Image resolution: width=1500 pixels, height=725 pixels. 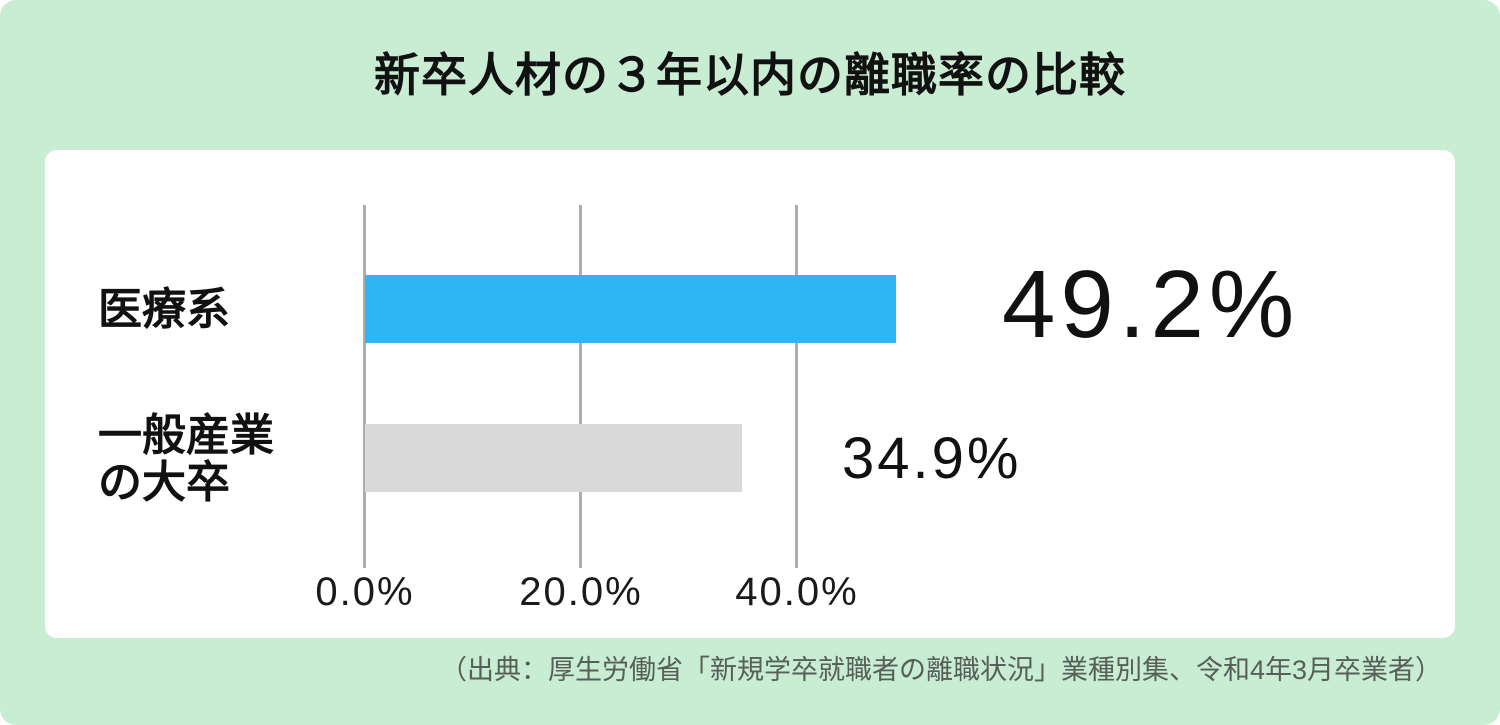 What do you see at coordinates (581, 592) in the screenshot?
I see `x-tick-label-20: 20.0%` at bounding box center [581, 592].